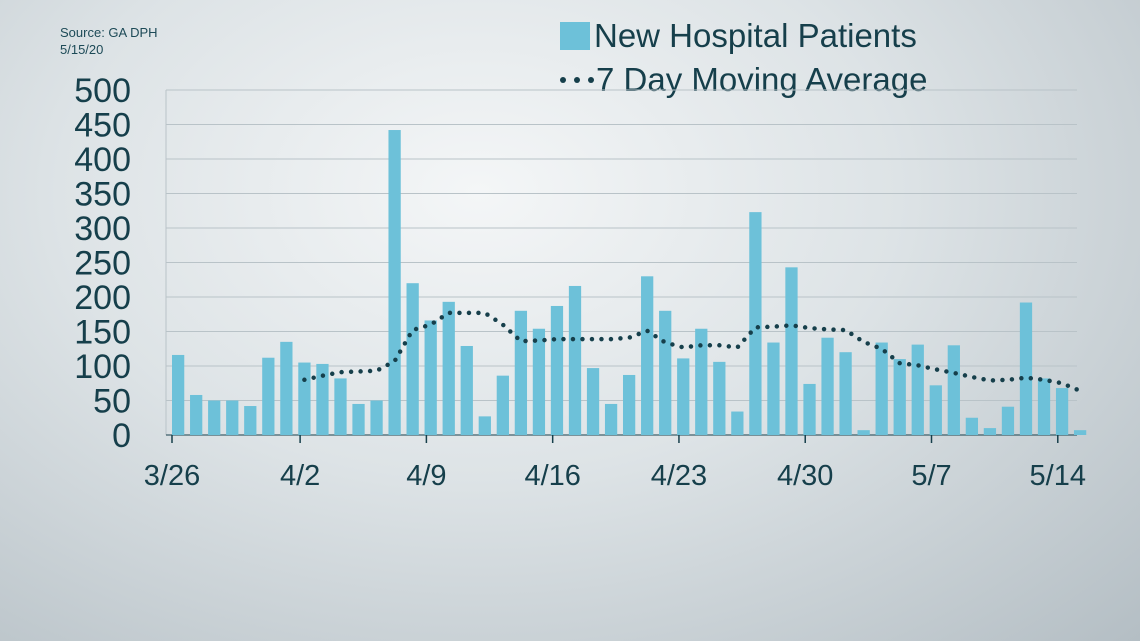 Image resolution: width=1140 pixels, height=641 pixels. I want to click on y-tick-label: 150, so click(102, 333).